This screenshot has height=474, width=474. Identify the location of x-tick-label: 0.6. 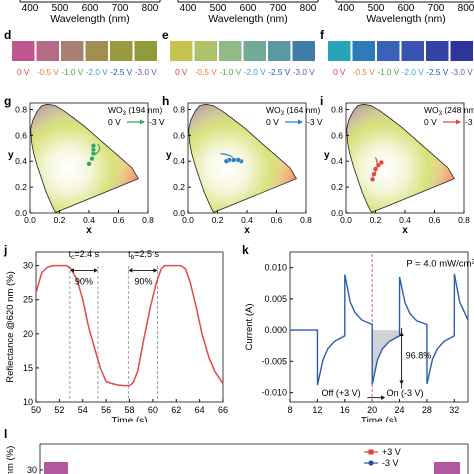
(277, 220).